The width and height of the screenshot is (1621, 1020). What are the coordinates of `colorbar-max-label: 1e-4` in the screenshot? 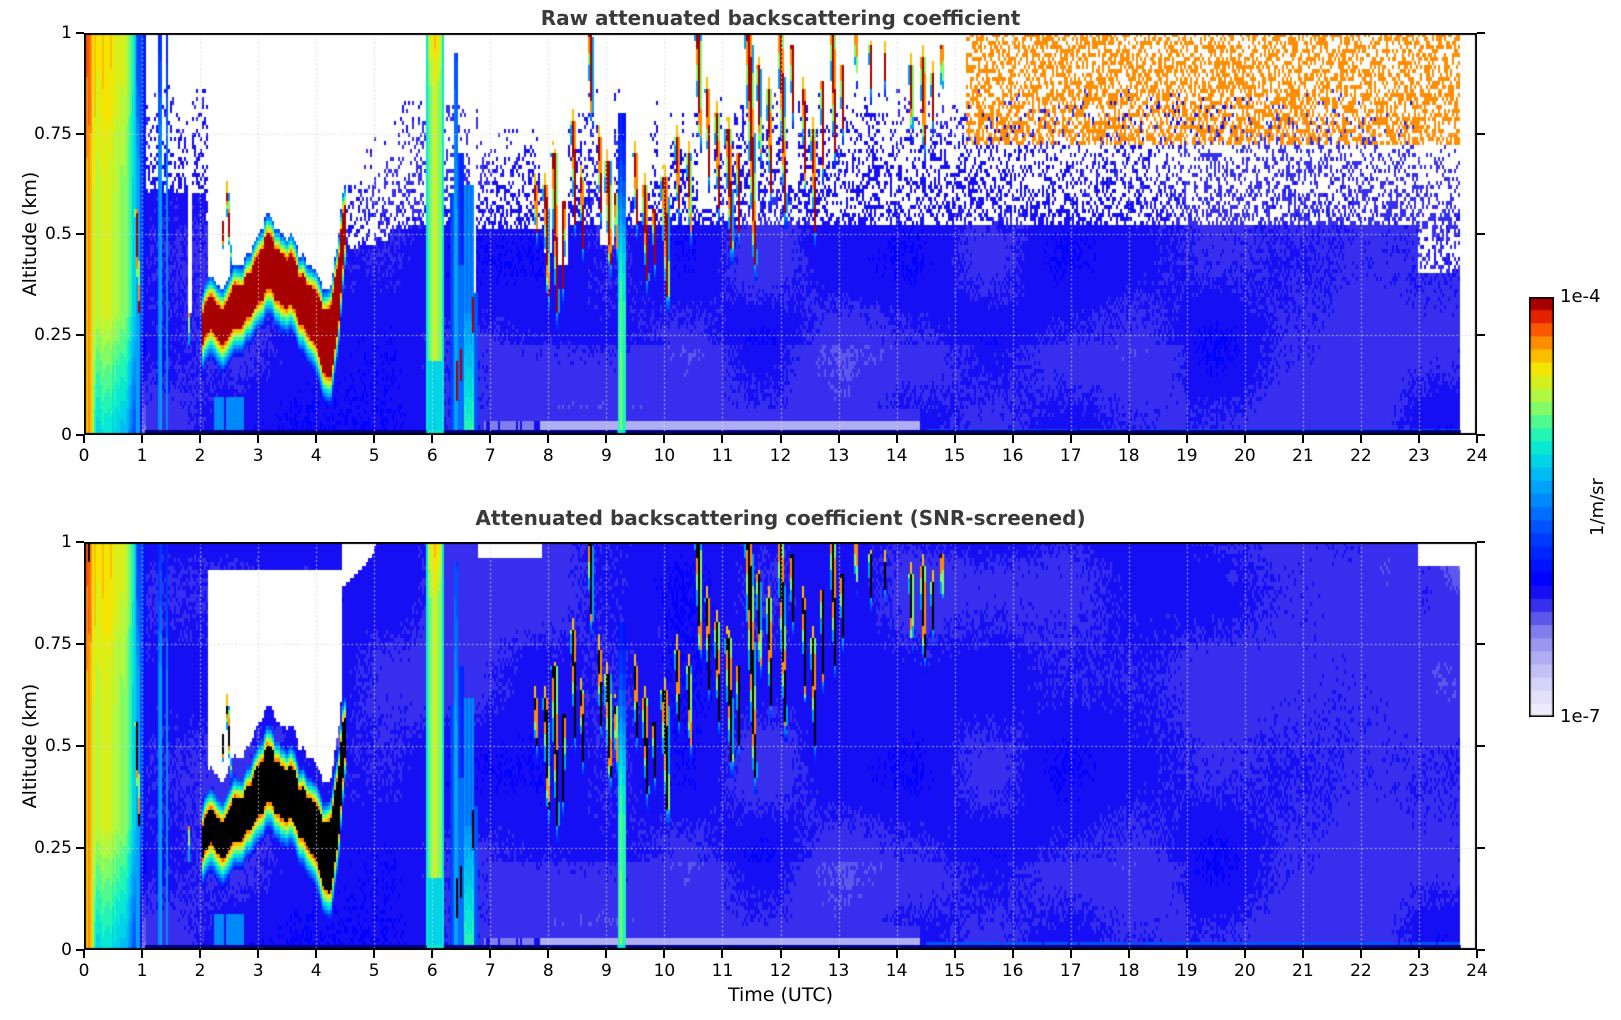 It's located at (1580, 296).